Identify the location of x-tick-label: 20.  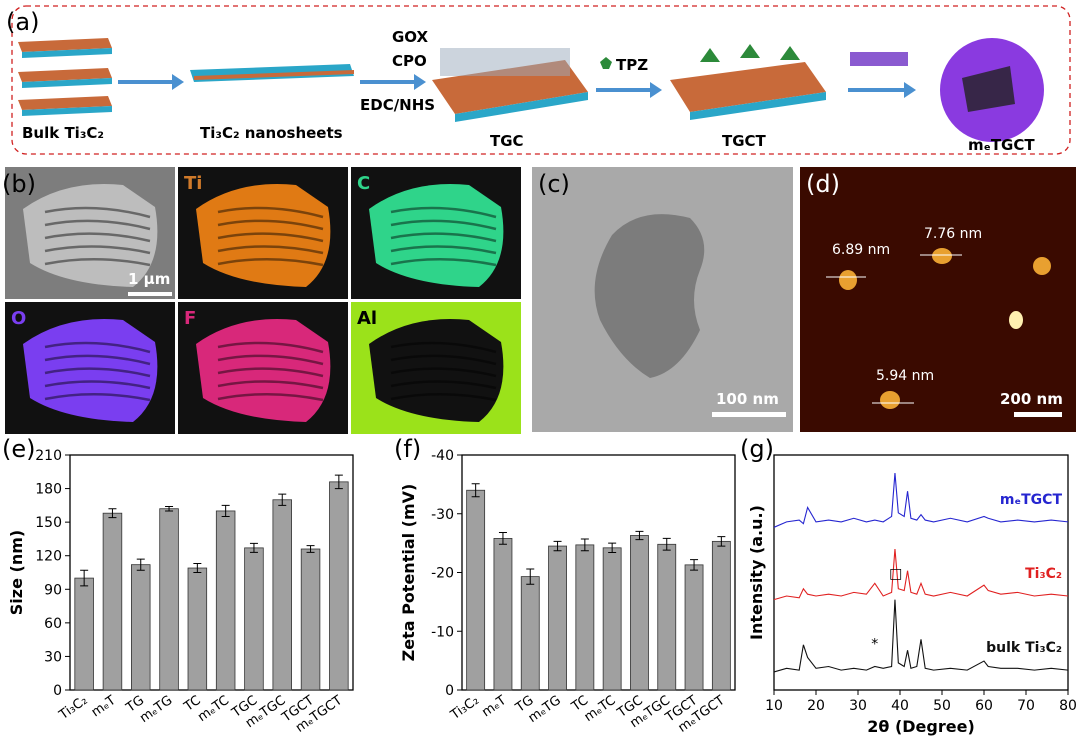
(816, 706).